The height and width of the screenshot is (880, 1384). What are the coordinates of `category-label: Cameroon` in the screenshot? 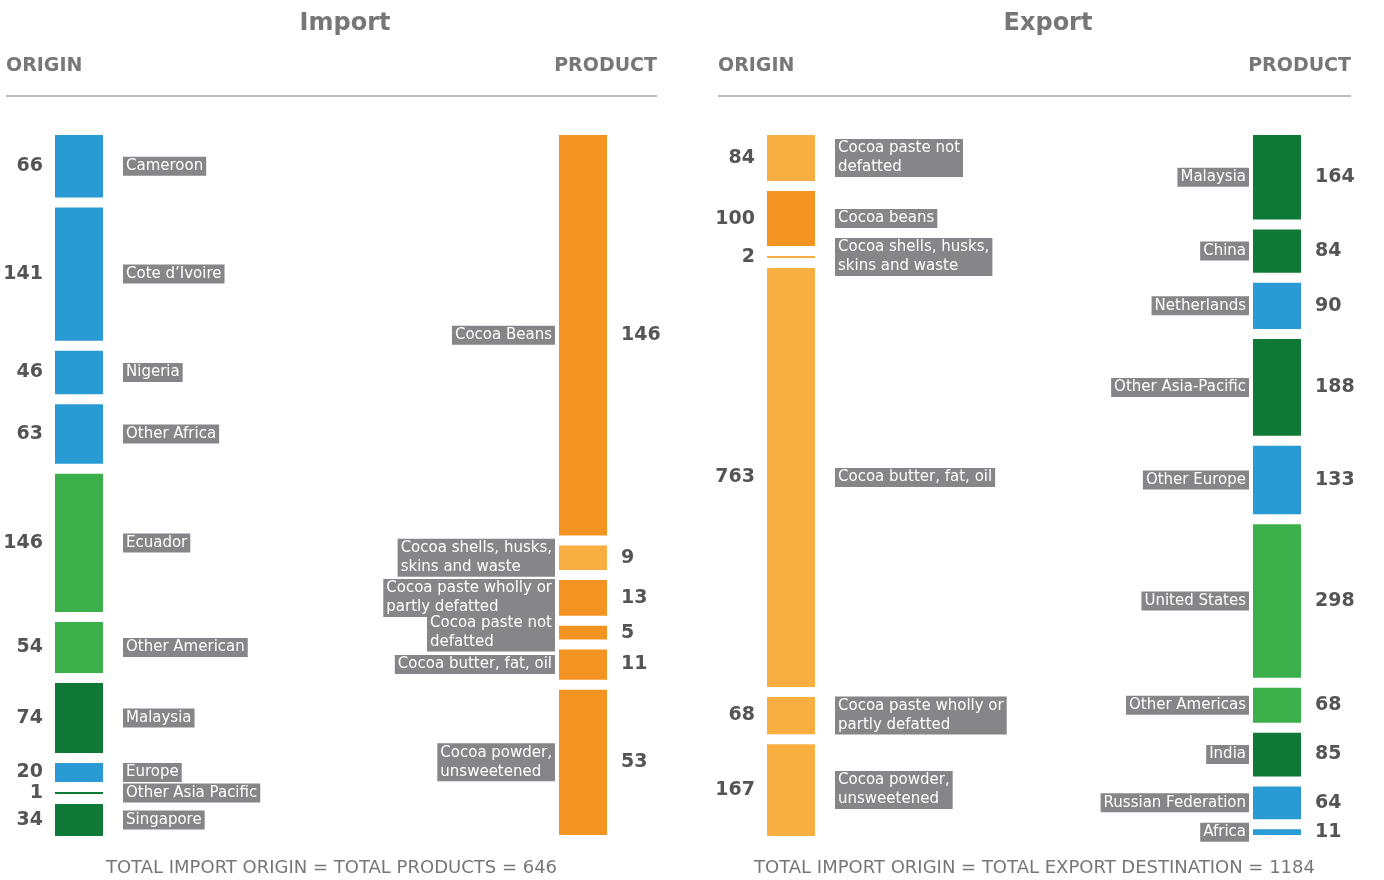 It's located at (165, 165).